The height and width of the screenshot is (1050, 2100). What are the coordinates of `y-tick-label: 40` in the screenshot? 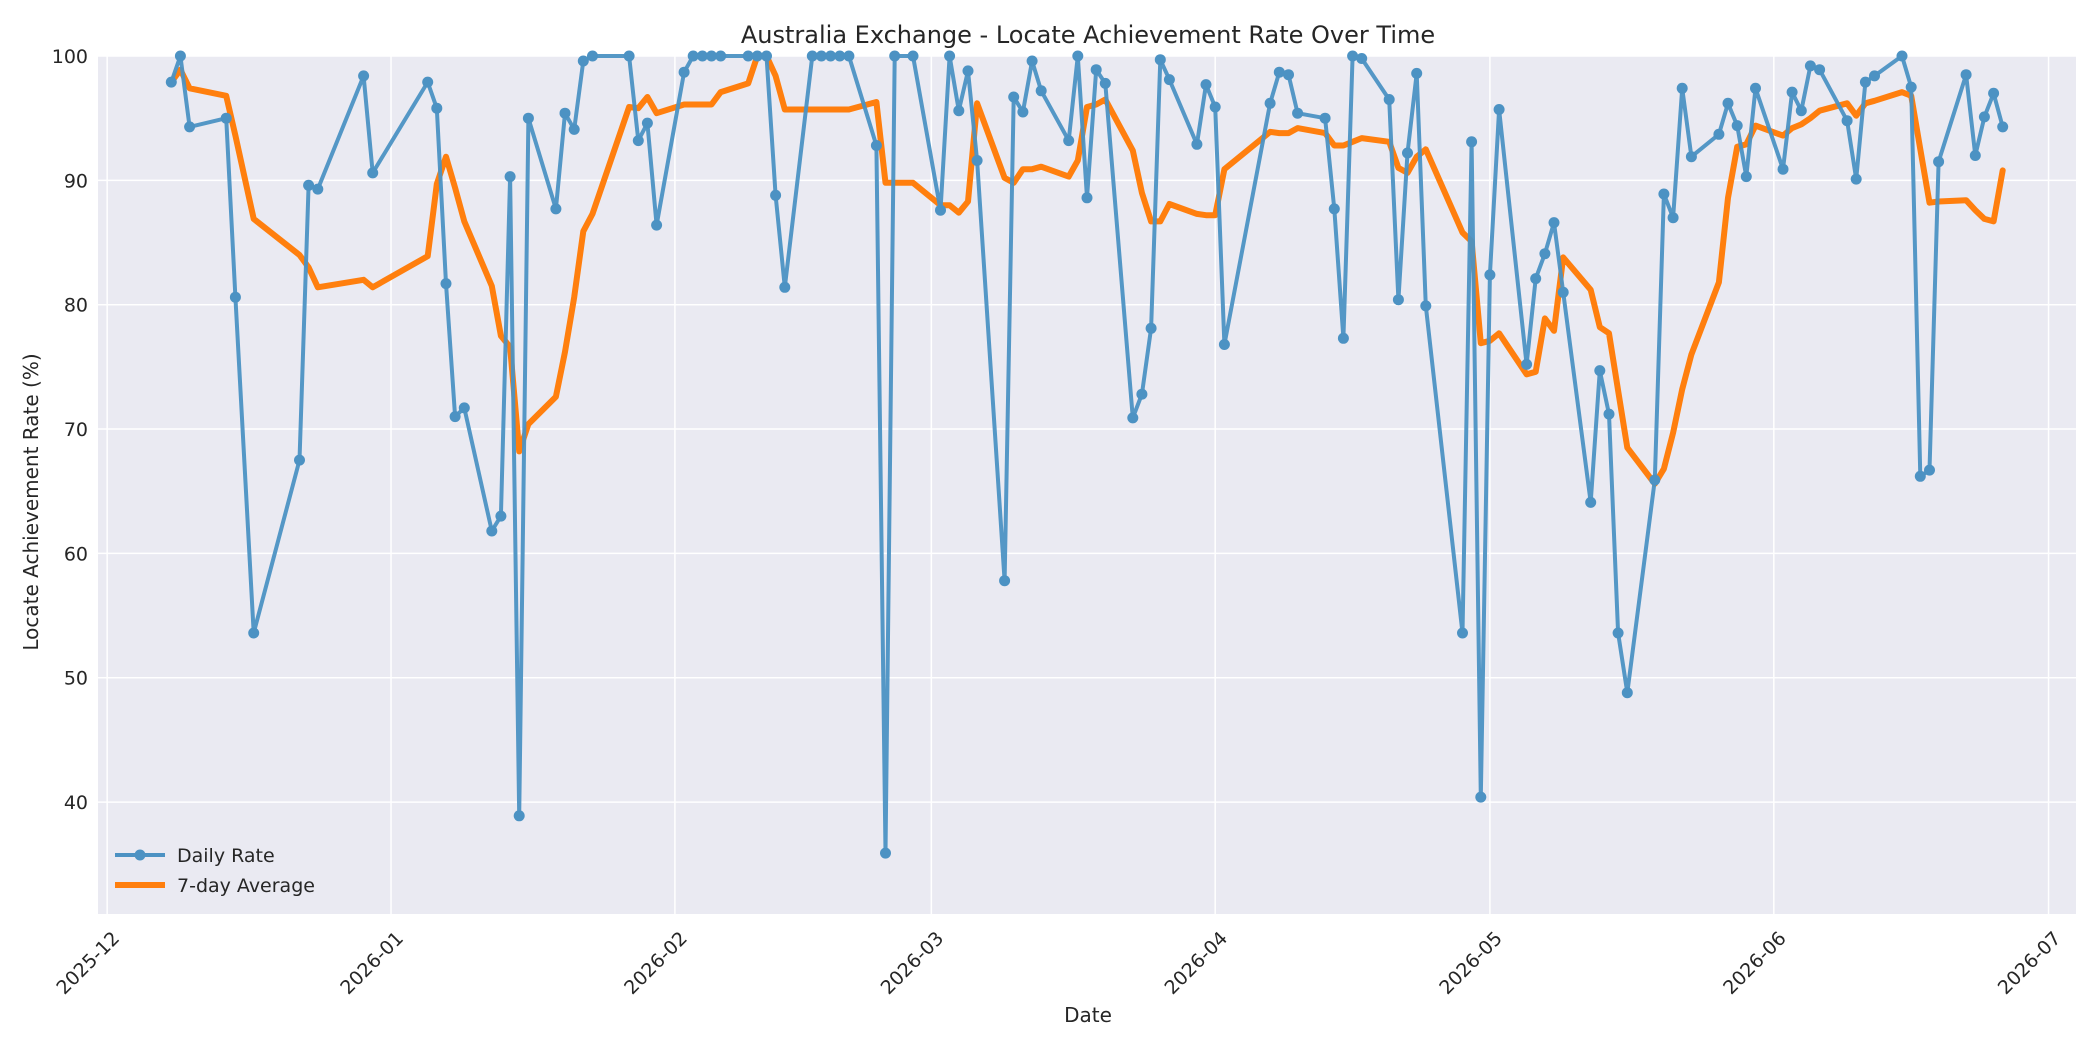 It's located at (76, 803).